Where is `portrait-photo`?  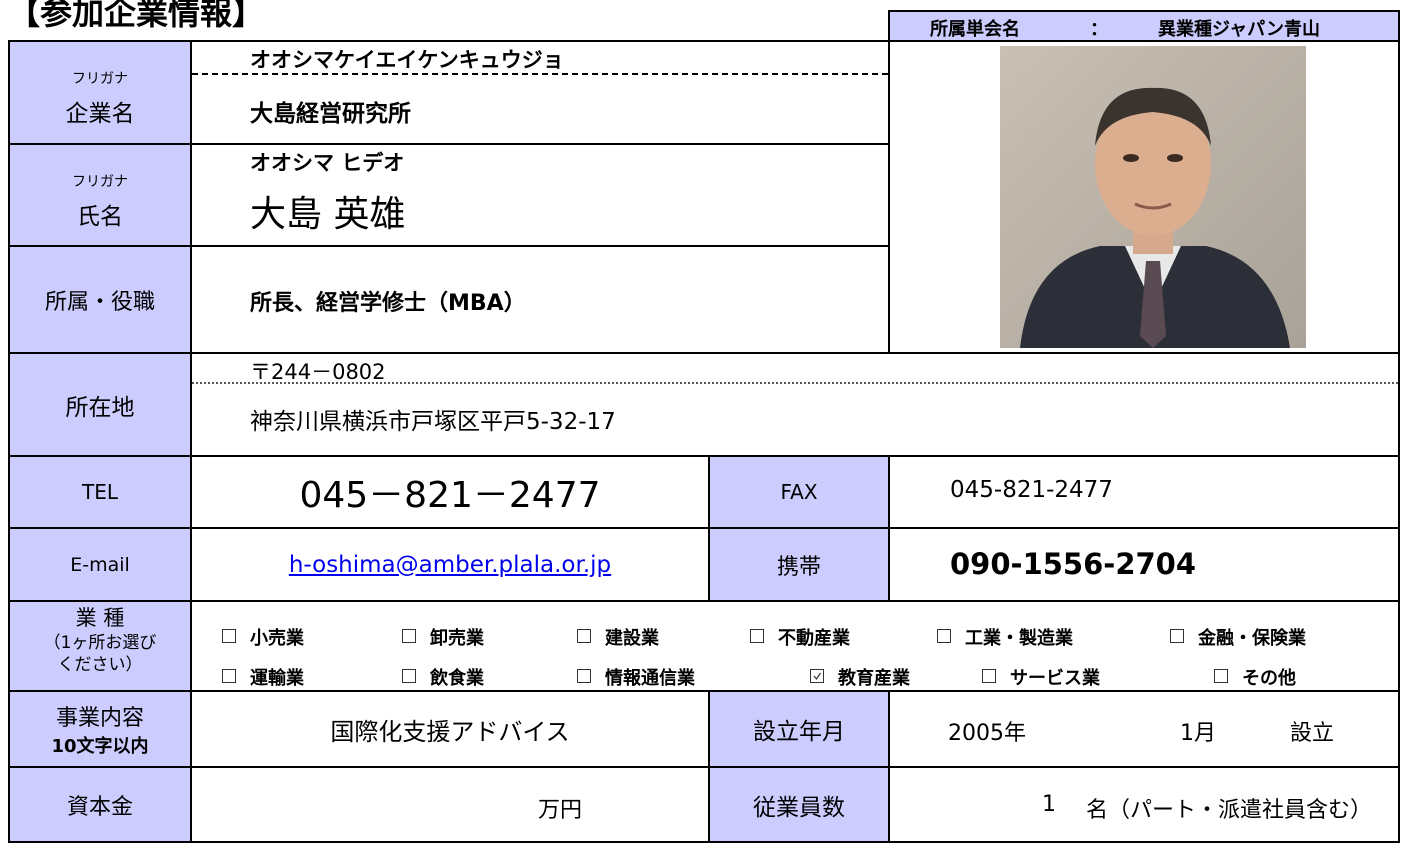
portrait-photo is located at coordinates (1153, 197).